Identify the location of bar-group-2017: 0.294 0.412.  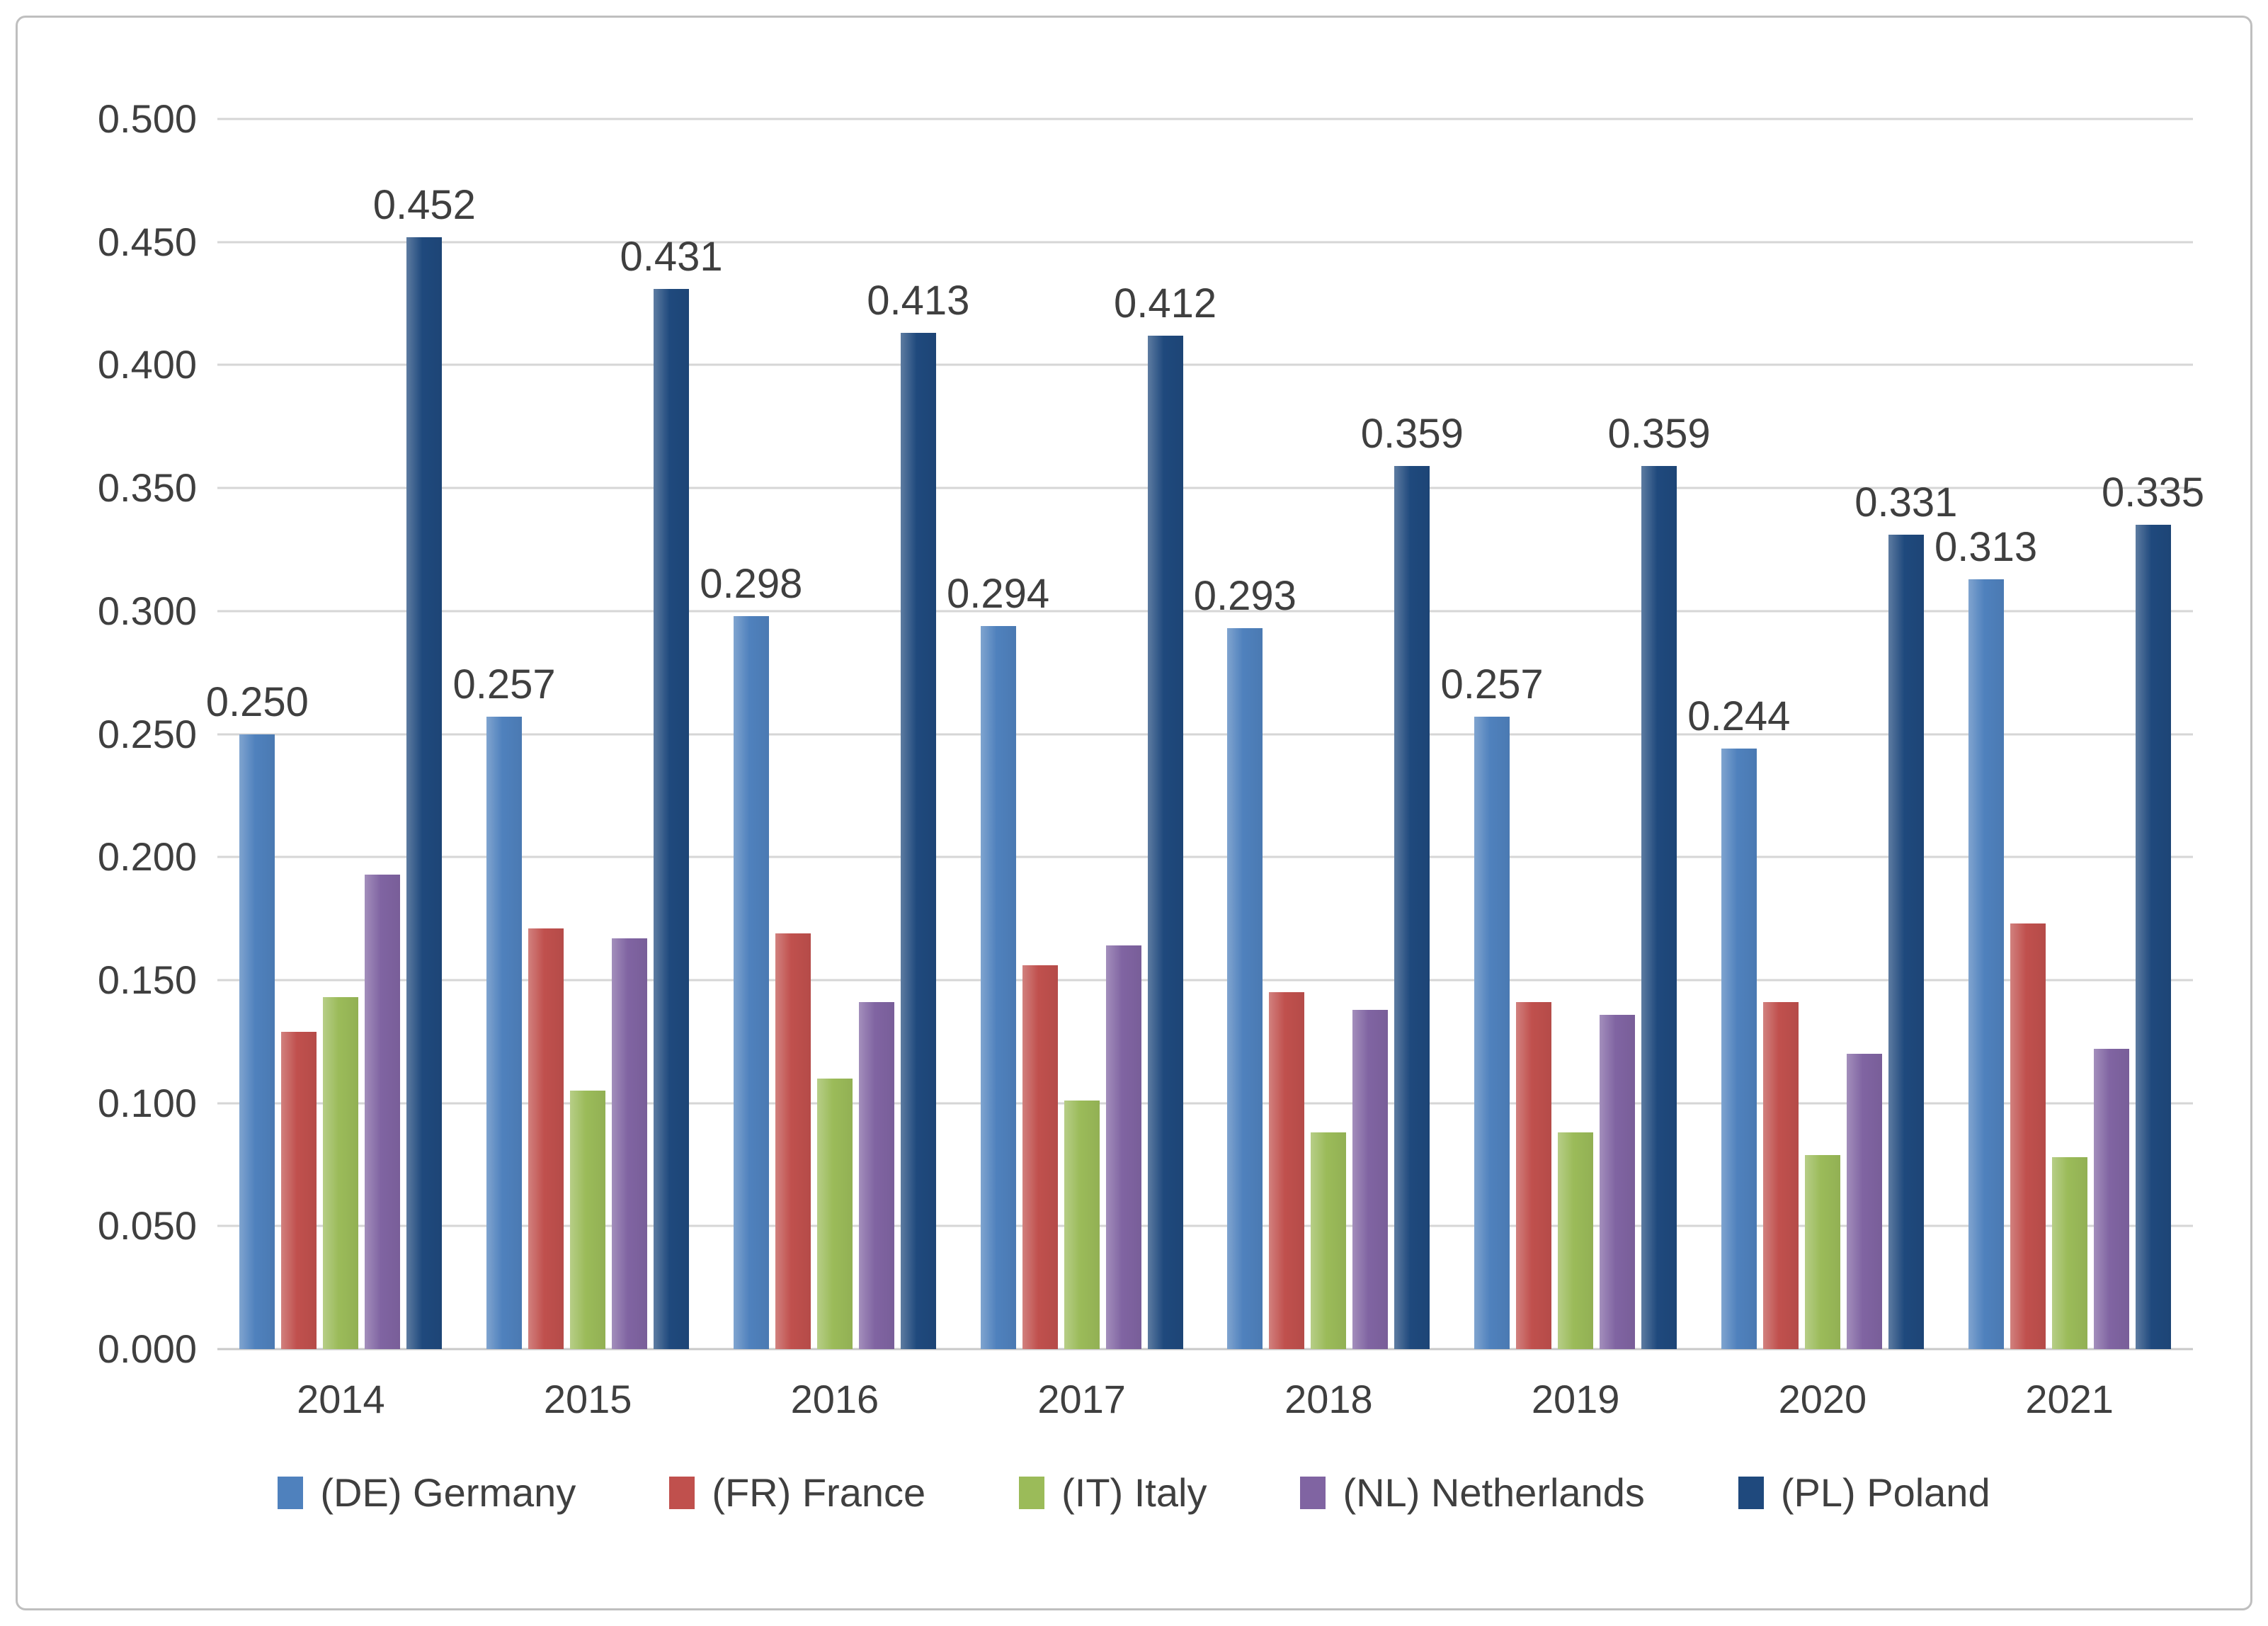
(1081, 734).